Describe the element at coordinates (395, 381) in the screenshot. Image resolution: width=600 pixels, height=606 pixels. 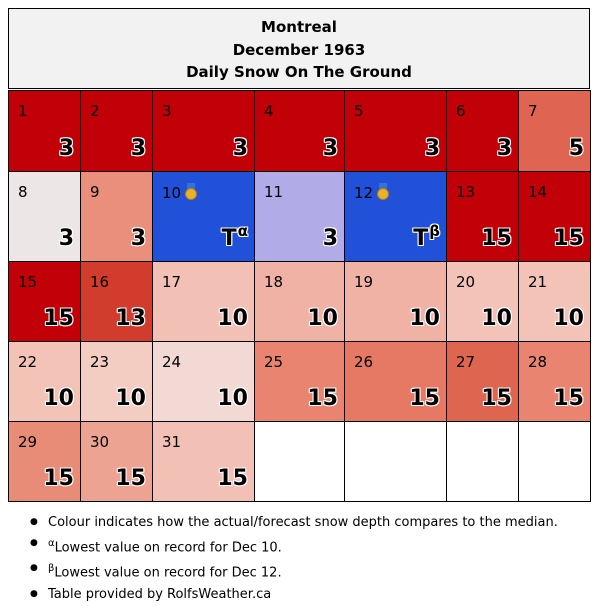
I see `day-cell-26: 26 15` at that location.